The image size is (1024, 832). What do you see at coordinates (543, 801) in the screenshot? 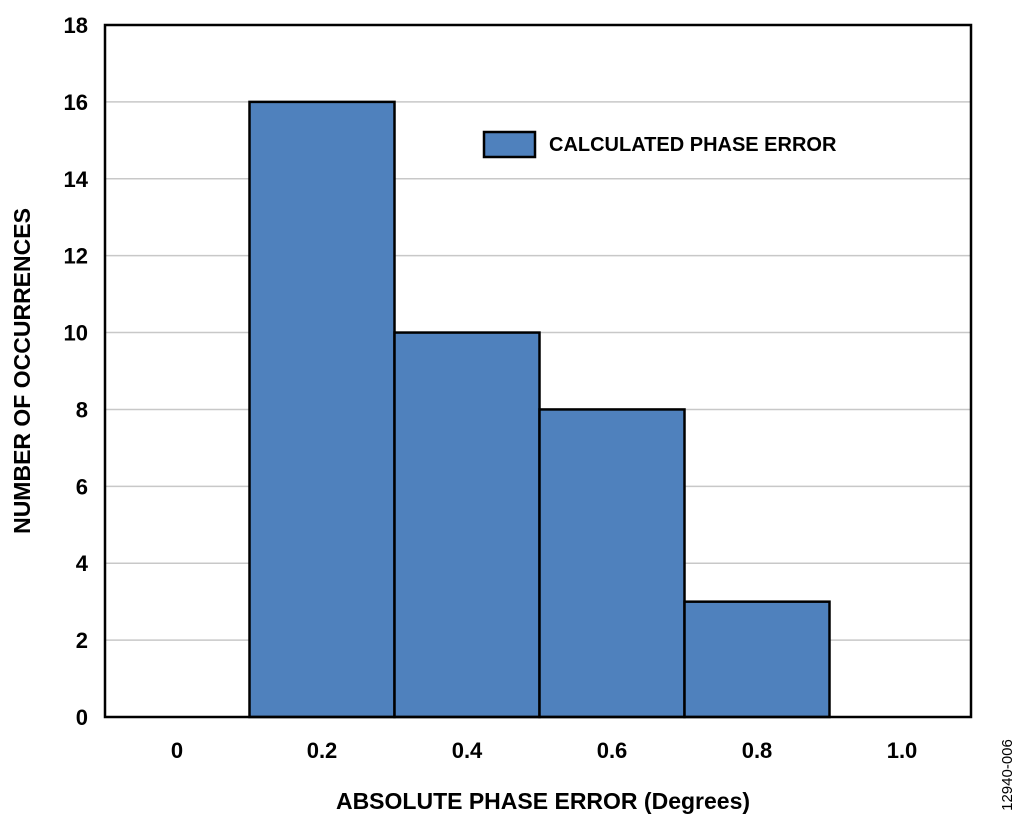
I see `x-axis-title: ABSOLUTE PHASE ERROR (Degrees)` at bounding box center [543, 801].